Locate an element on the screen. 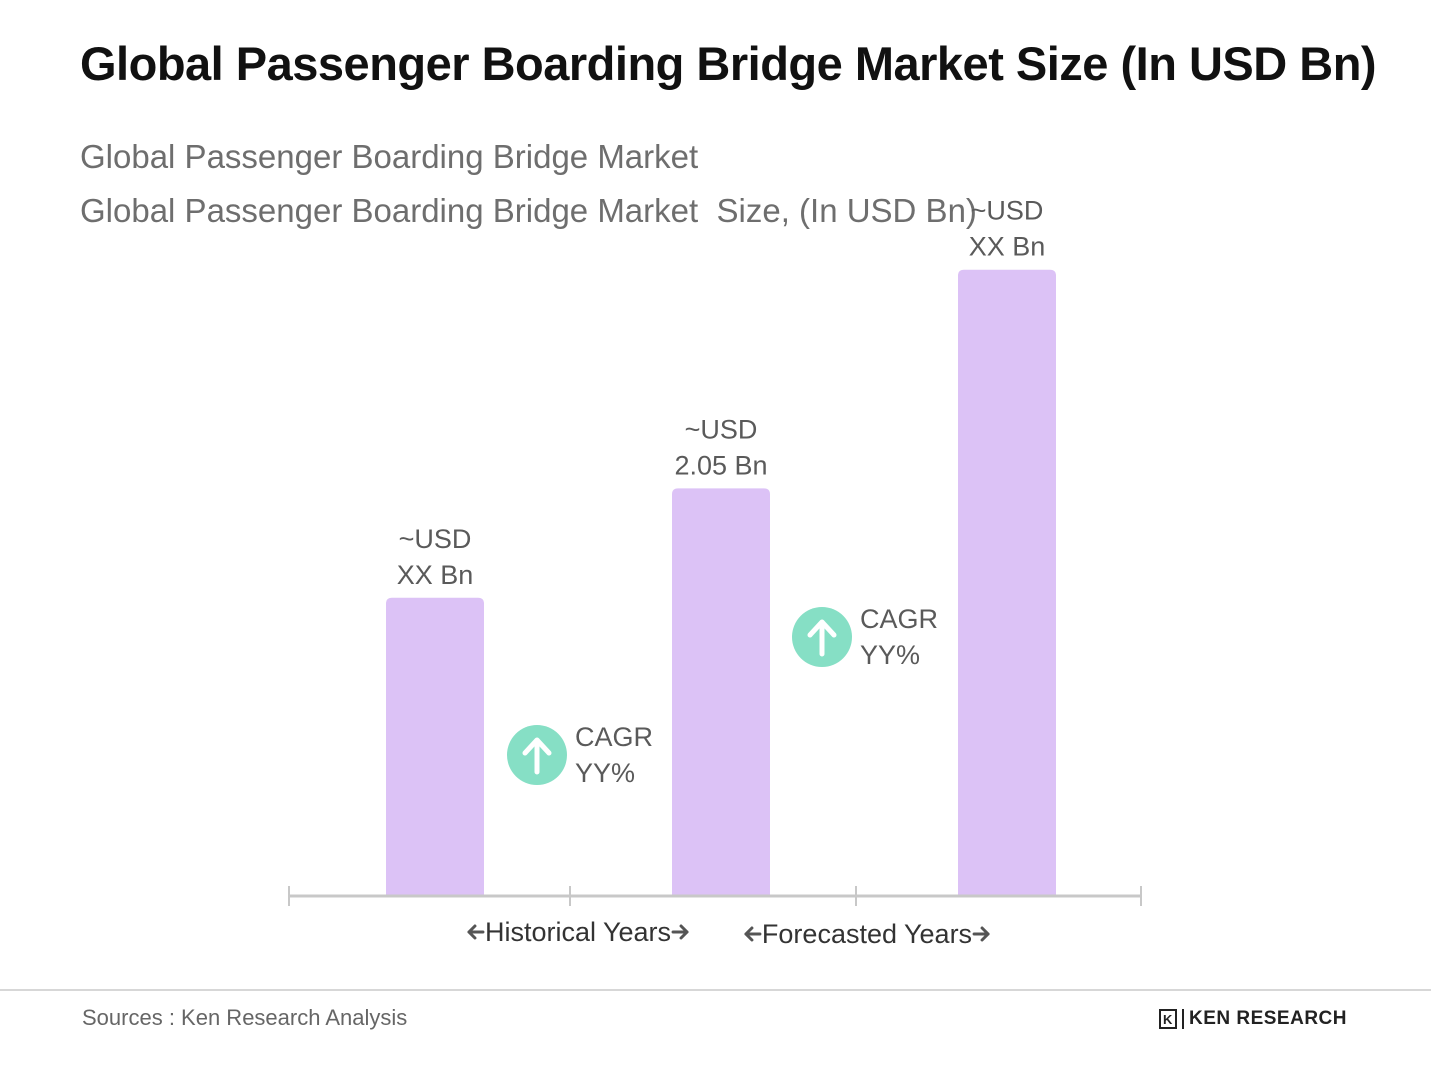 This screenshot has height=1073, width=1431. ken-research-logo: K KEN RESEARCH is located at coordinates (1252, 1019).